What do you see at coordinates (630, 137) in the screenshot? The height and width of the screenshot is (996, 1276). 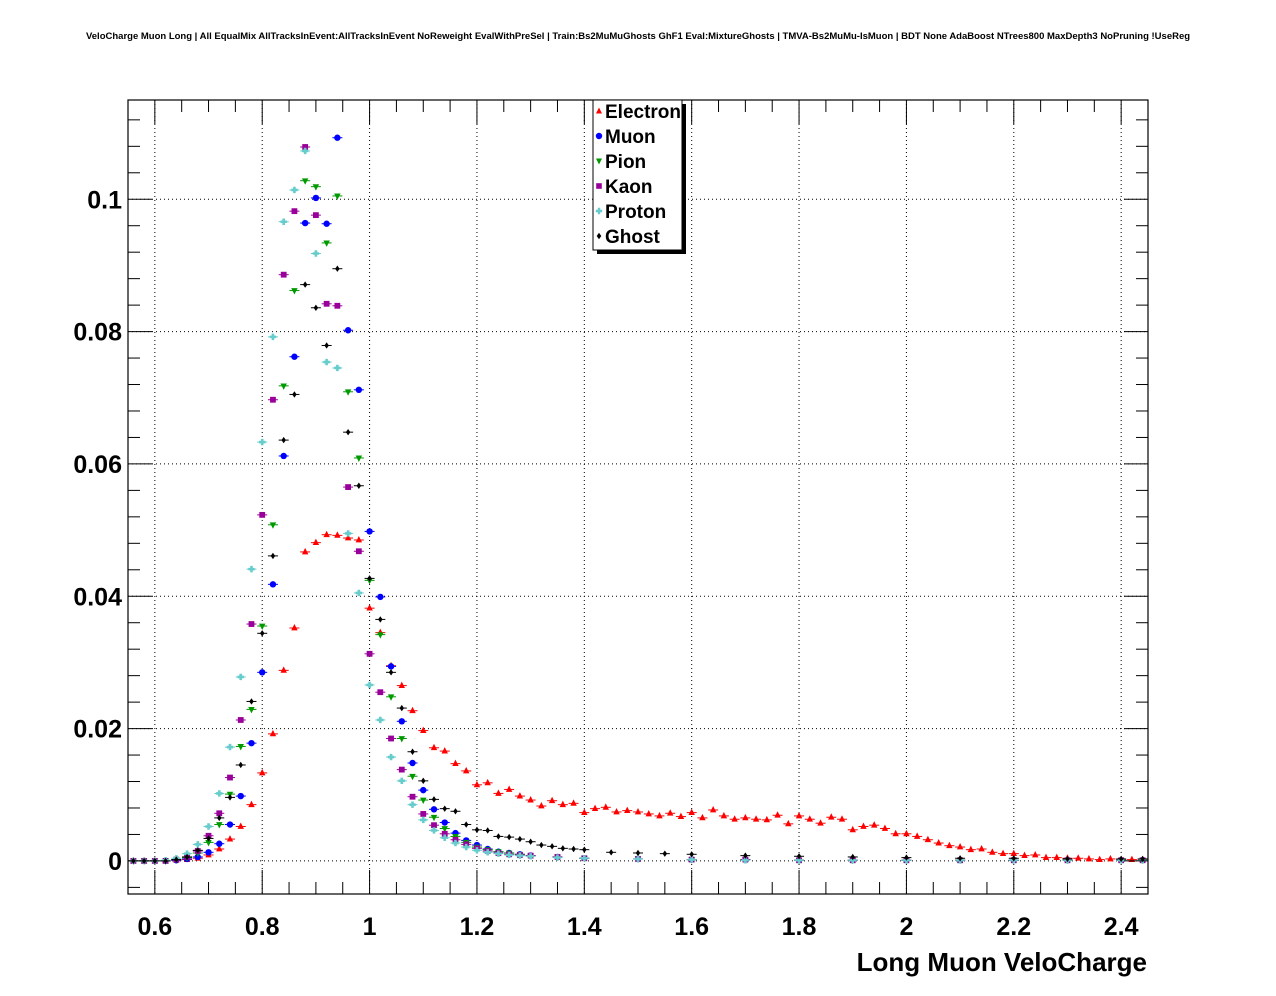 I see `legend-label-muon: Muon` at bounding box center [630, 137].